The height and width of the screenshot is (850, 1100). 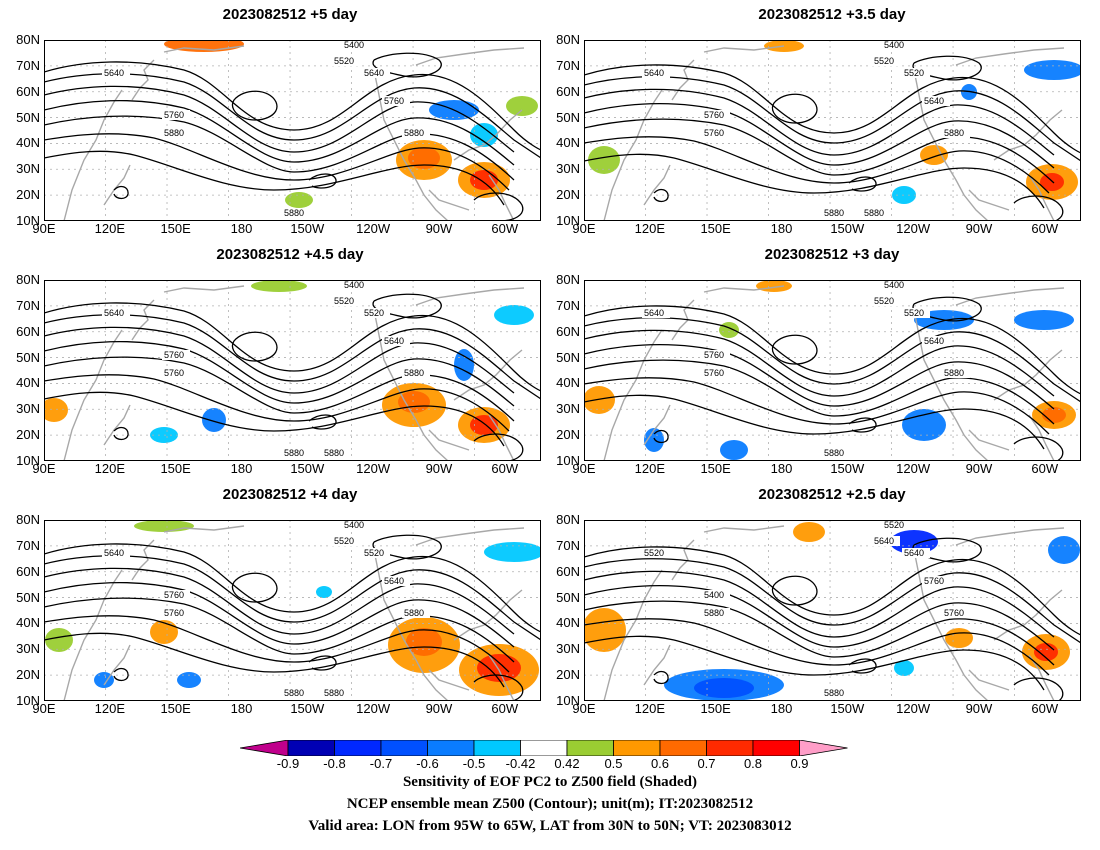 I want to click on y-axis-label: 30N, so click(x=568, y=169).